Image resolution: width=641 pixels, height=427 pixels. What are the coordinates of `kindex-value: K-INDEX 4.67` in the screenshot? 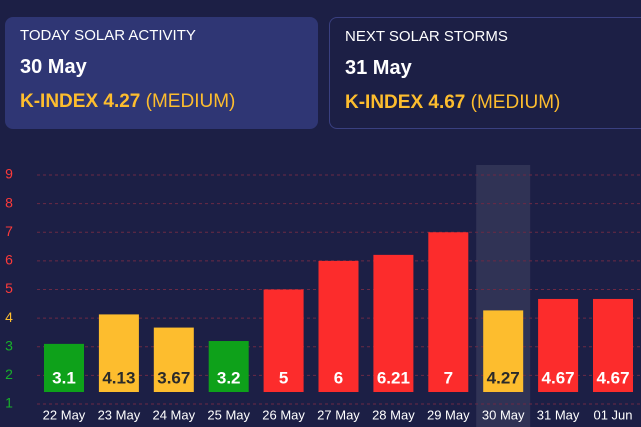 It's located at (405, 102).